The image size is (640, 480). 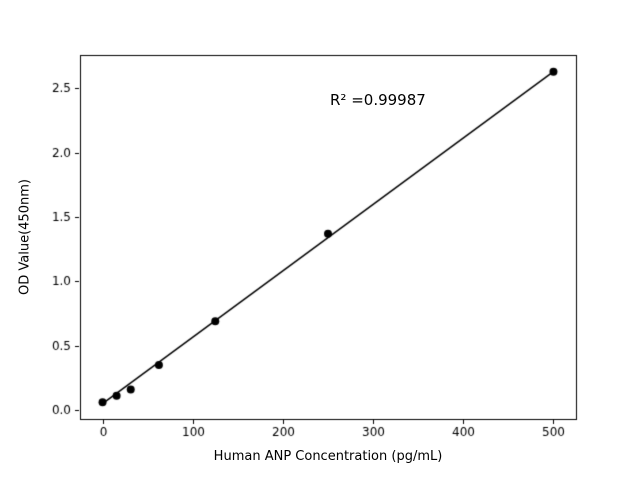 What do you see at coordinates (378, 100) in the screenshot?
I see `r-squared-annotation: R² =0.99987` at bounding box center [378, 100].